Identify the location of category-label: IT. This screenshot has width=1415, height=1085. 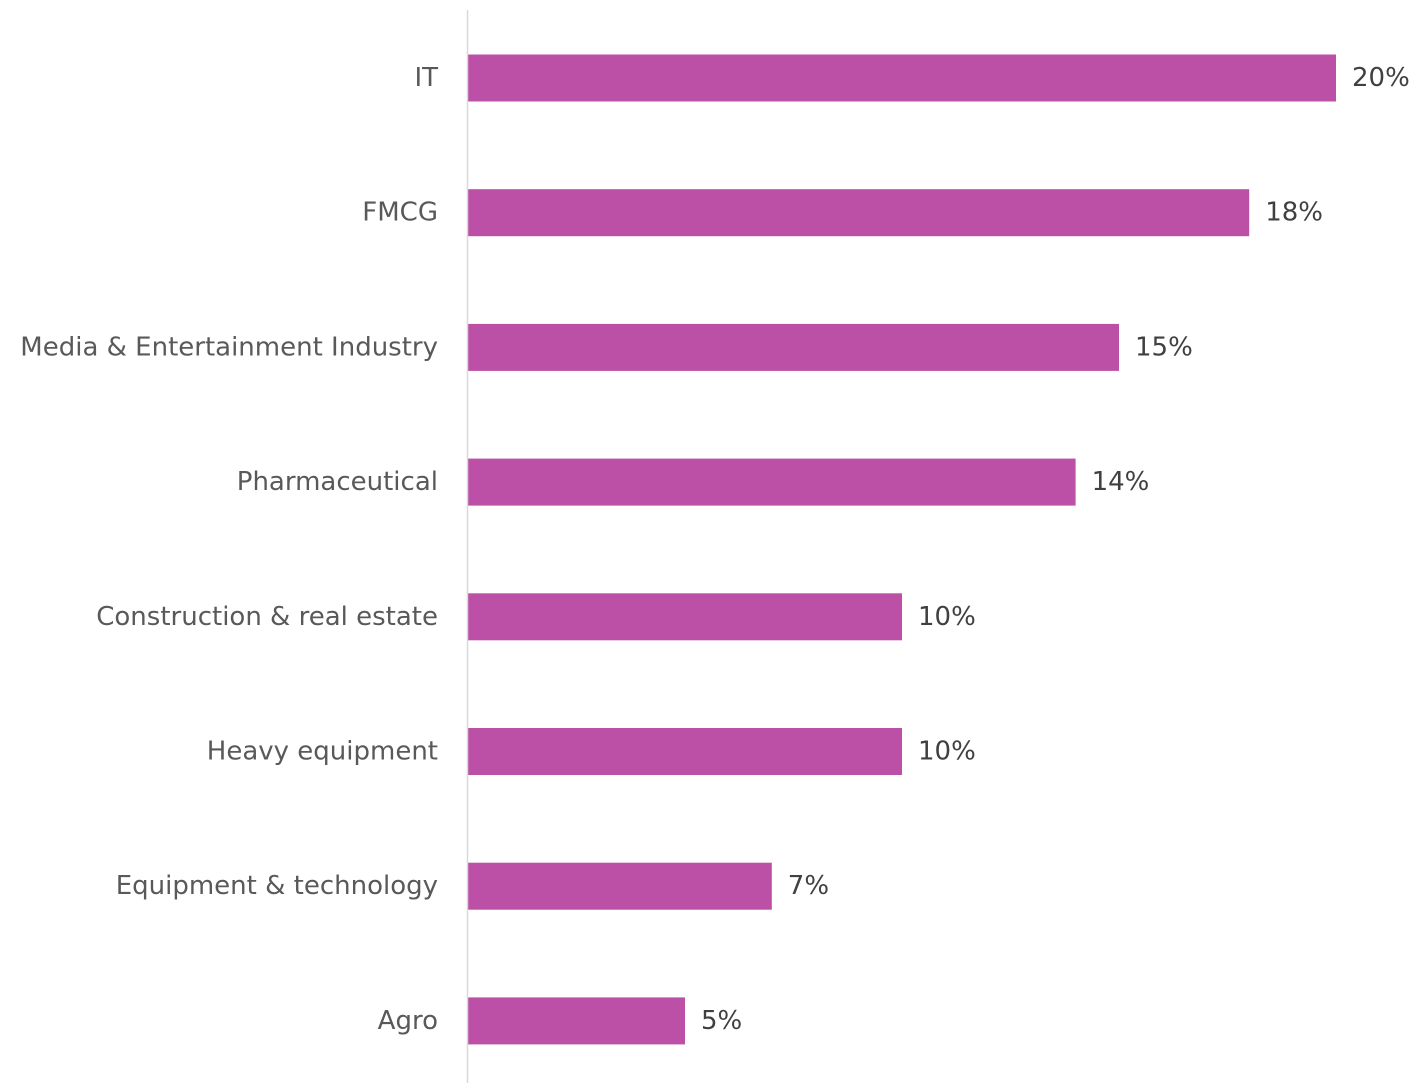
(426, 78).